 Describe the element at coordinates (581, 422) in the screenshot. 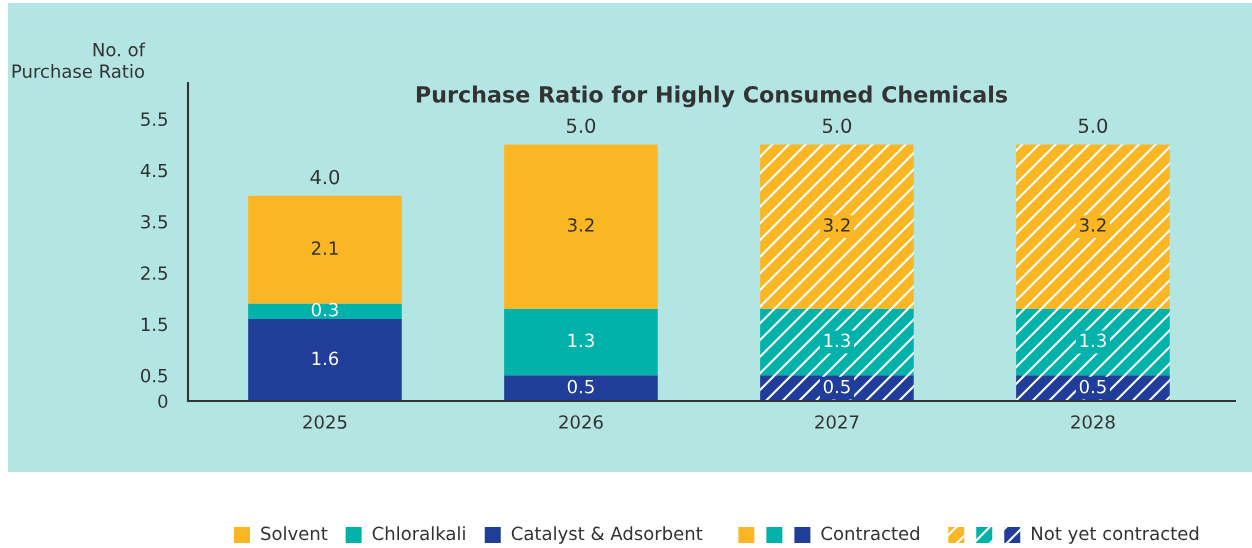

I see `x-tick-label: 2026` at that location.